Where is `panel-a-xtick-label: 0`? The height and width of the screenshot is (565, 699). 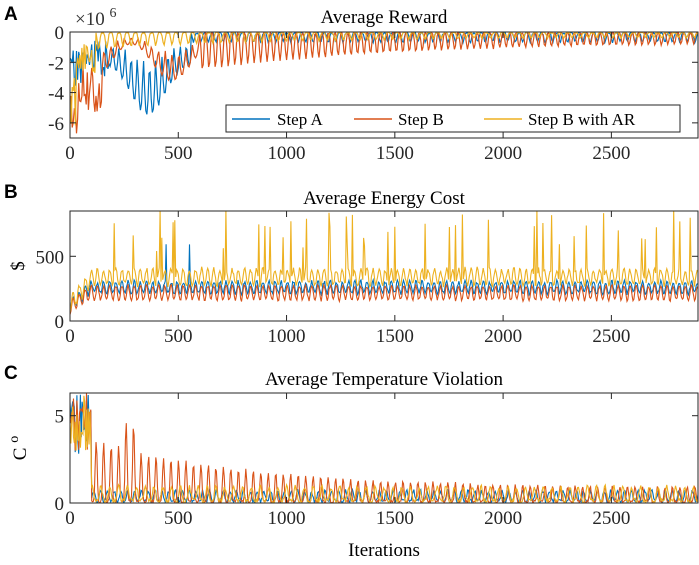 panel-a-xtick-label: 0 is located at coordinates (70, 153).